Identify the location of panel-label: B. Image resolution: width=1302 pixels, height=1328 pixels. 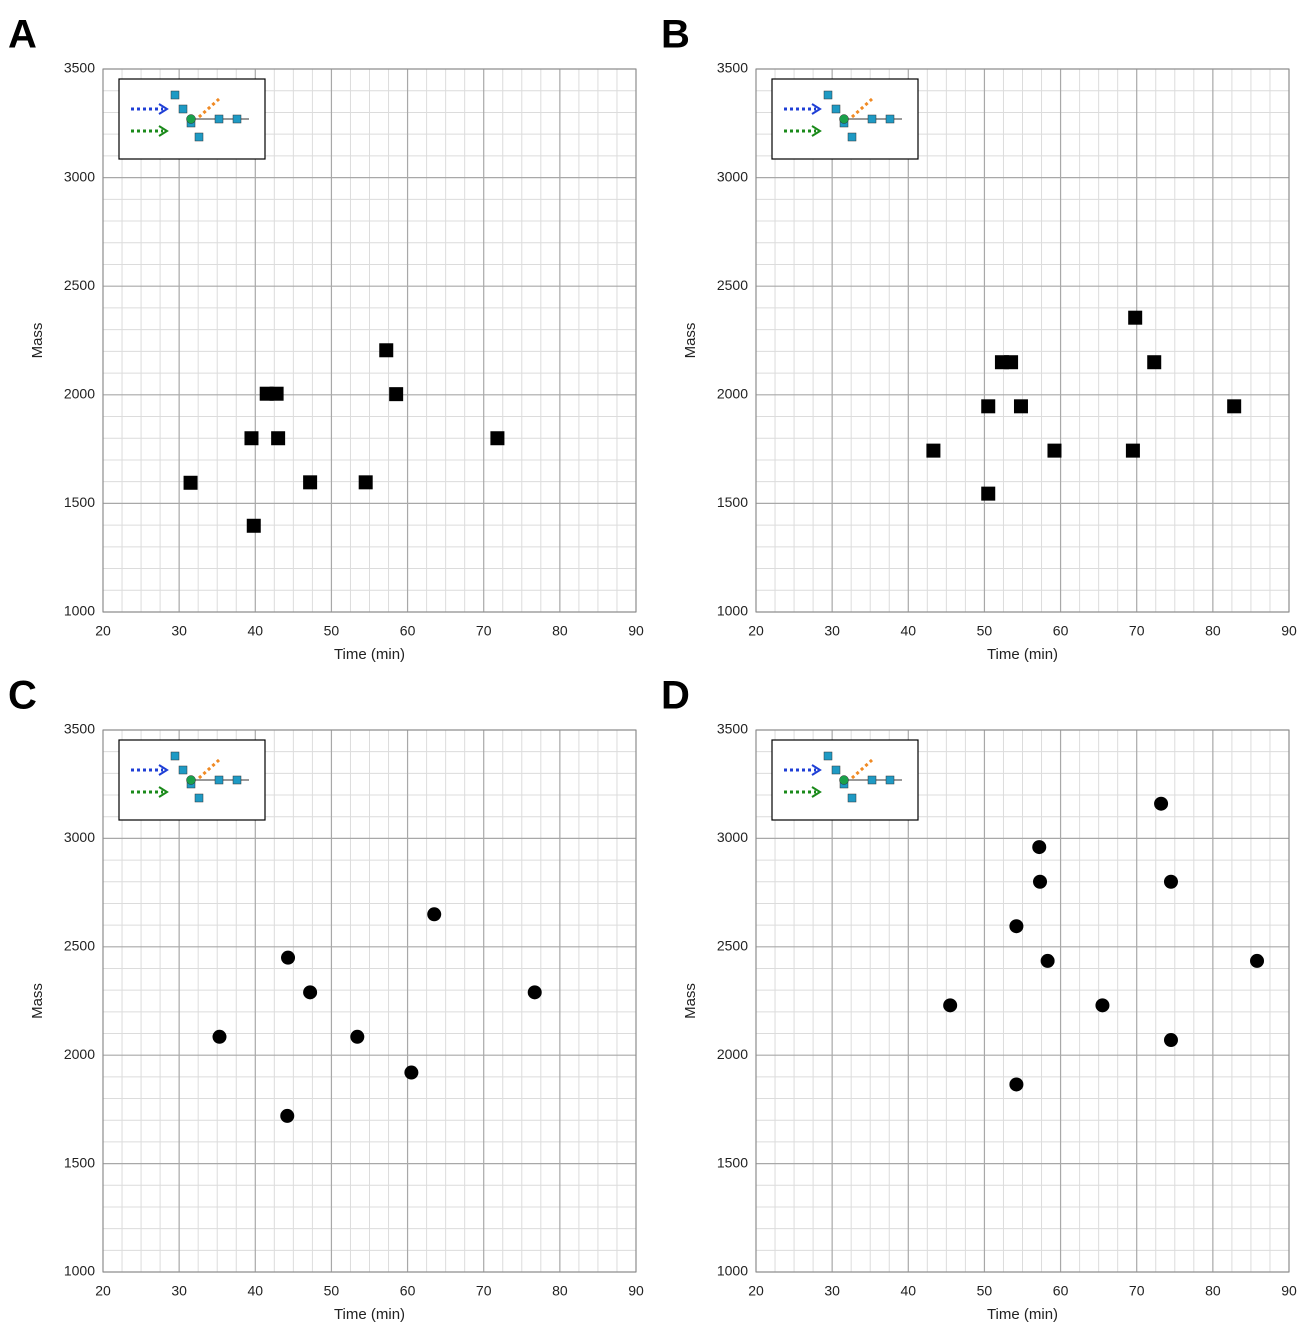
(675, 35).